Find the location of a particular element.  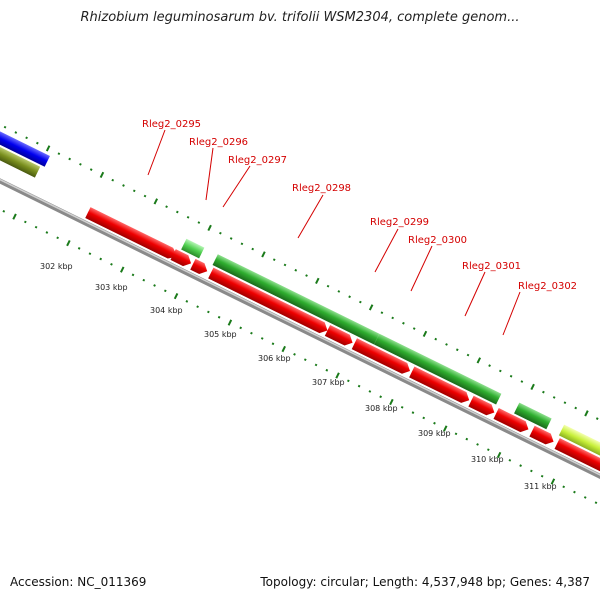

gene-rleg2-0302-feature is located at coordinates (533, 416).